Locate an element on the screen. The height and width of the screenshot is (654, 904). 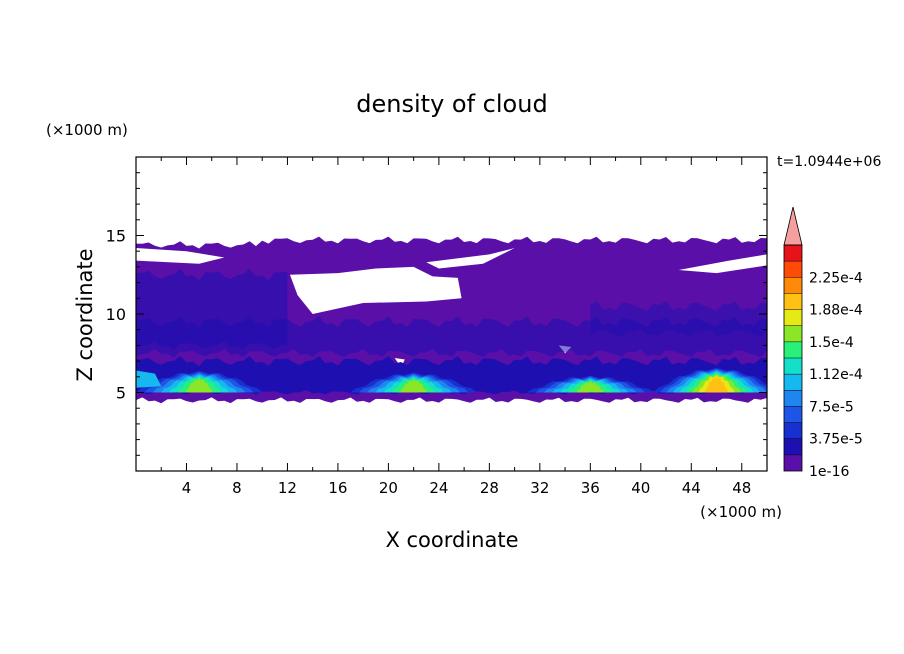
time-label: t=1.0944e+06 is located at coordinates (829, 162).